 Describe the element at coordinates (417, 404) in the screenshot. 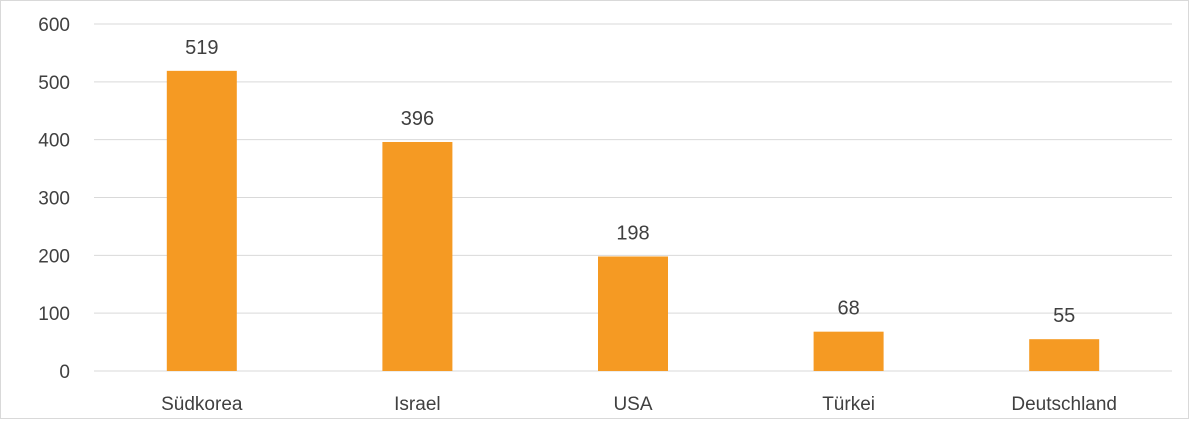

I see `x-category-label: Israel` at that location.